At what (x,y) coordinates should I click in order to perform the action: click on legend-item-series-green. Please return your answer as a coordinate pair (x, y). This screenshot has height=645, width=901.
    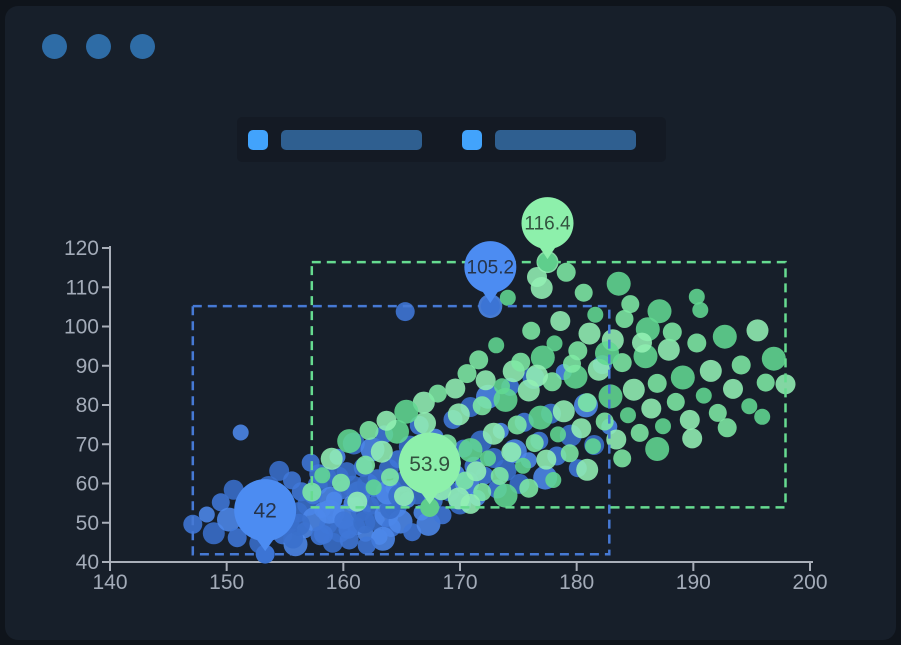
    Looking at the image, I should click on (549, 139).